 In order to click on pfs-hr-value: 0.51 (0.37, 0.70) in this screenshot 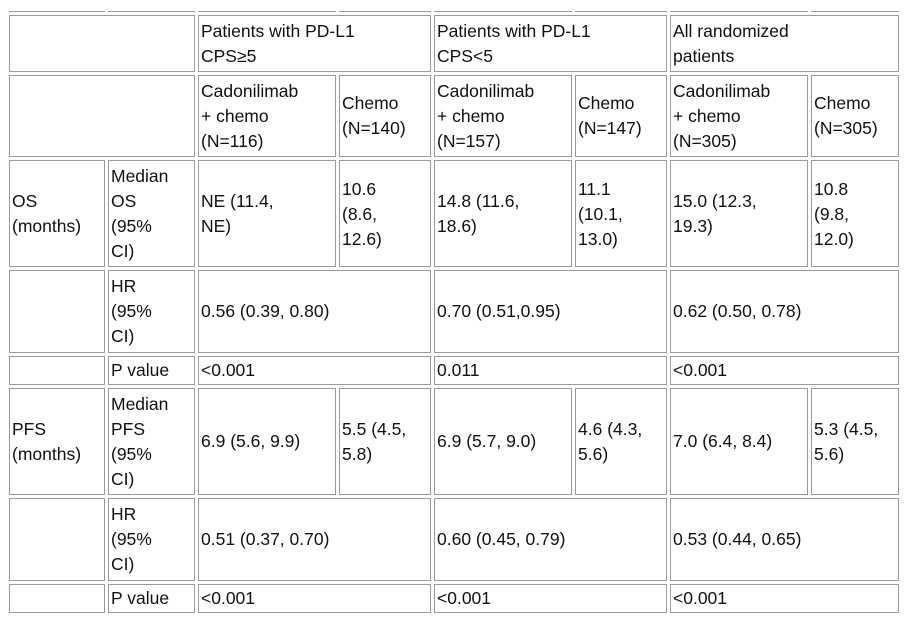, I will do `click(314, 539)`.